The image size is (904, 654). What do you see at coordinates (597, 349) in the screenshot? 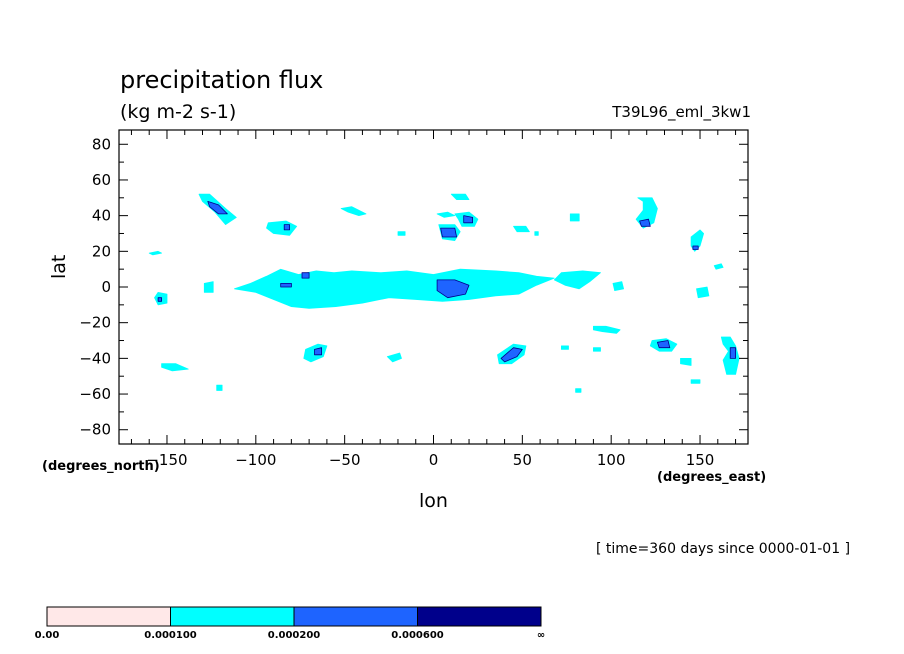
I see `precip-region-south-indian-dot` at bounding box center [597, 349].